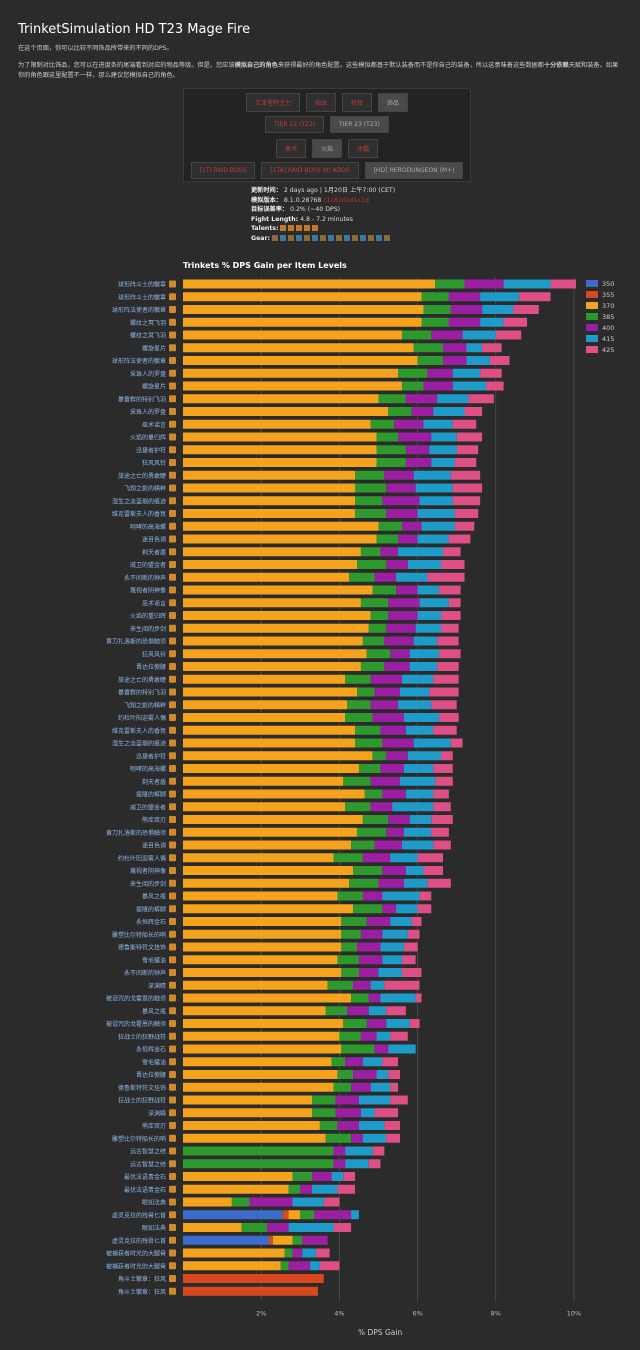 This screenshot has width=640, height=1350. What do you see at coordinates (393, 102) in the screenshot?
I see `trinkets-button: 饰品` at bounding box center [393, 102].